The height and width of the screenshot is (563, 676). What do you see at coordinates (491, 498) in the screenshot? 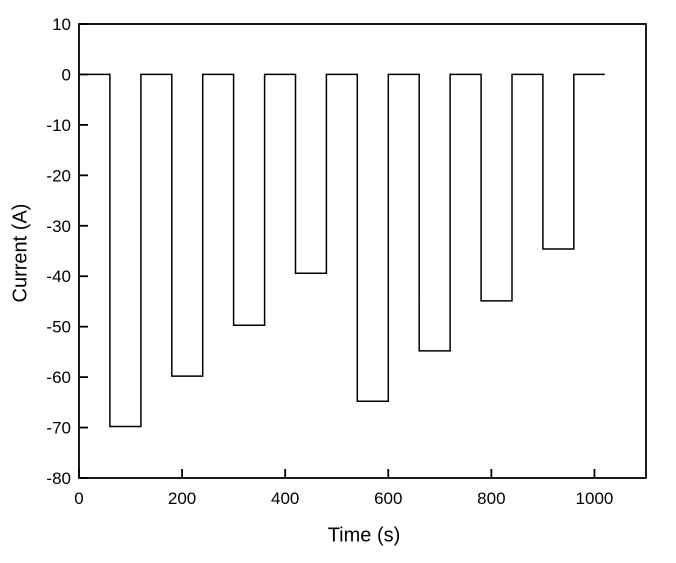
I see `x-tick-label: 800` at bounding box center [491, 498].